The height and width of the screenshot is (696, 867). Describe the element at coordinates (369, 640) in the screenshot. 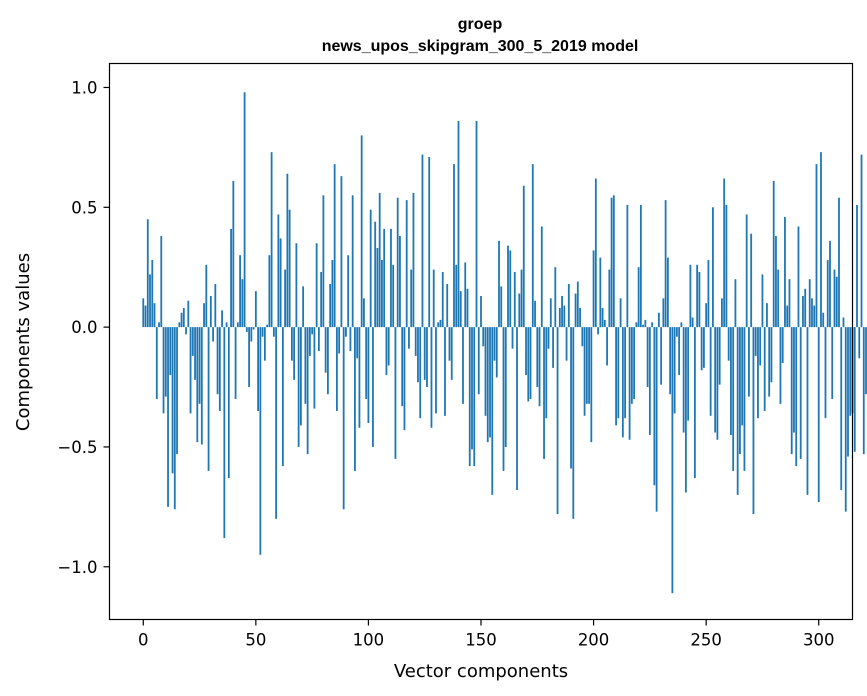

I see `x-tick-label-2: 100` at that location.